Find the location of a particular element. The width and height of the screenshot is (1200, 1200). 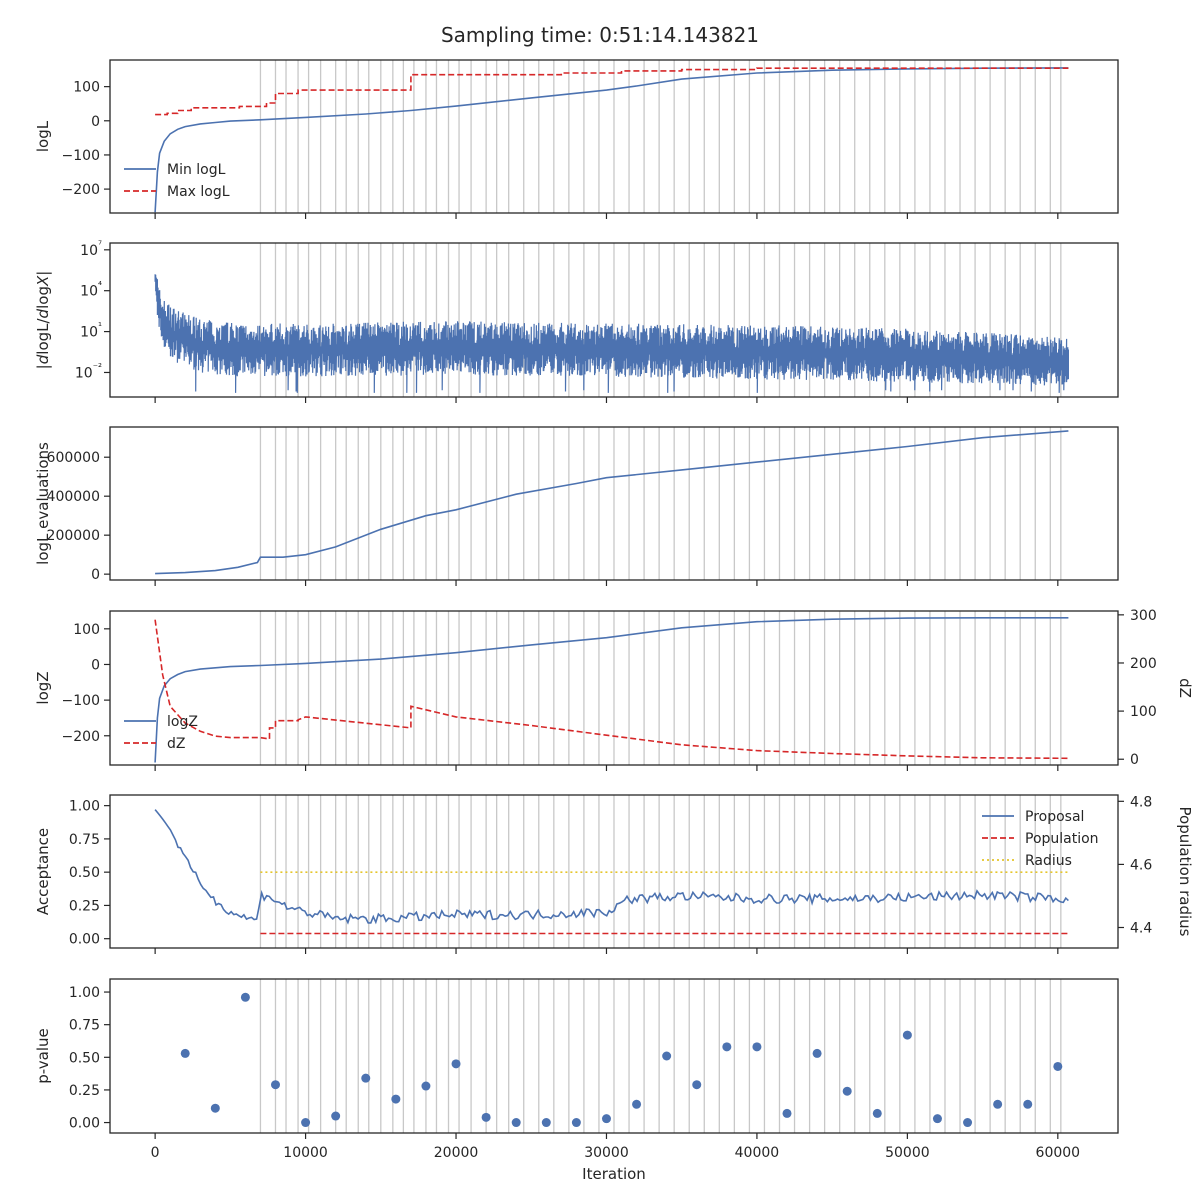

panel-4: 100 0 −100 −200 300 200 100 0 dZ logZ logZ dZ is located at coordinates (614, 689).